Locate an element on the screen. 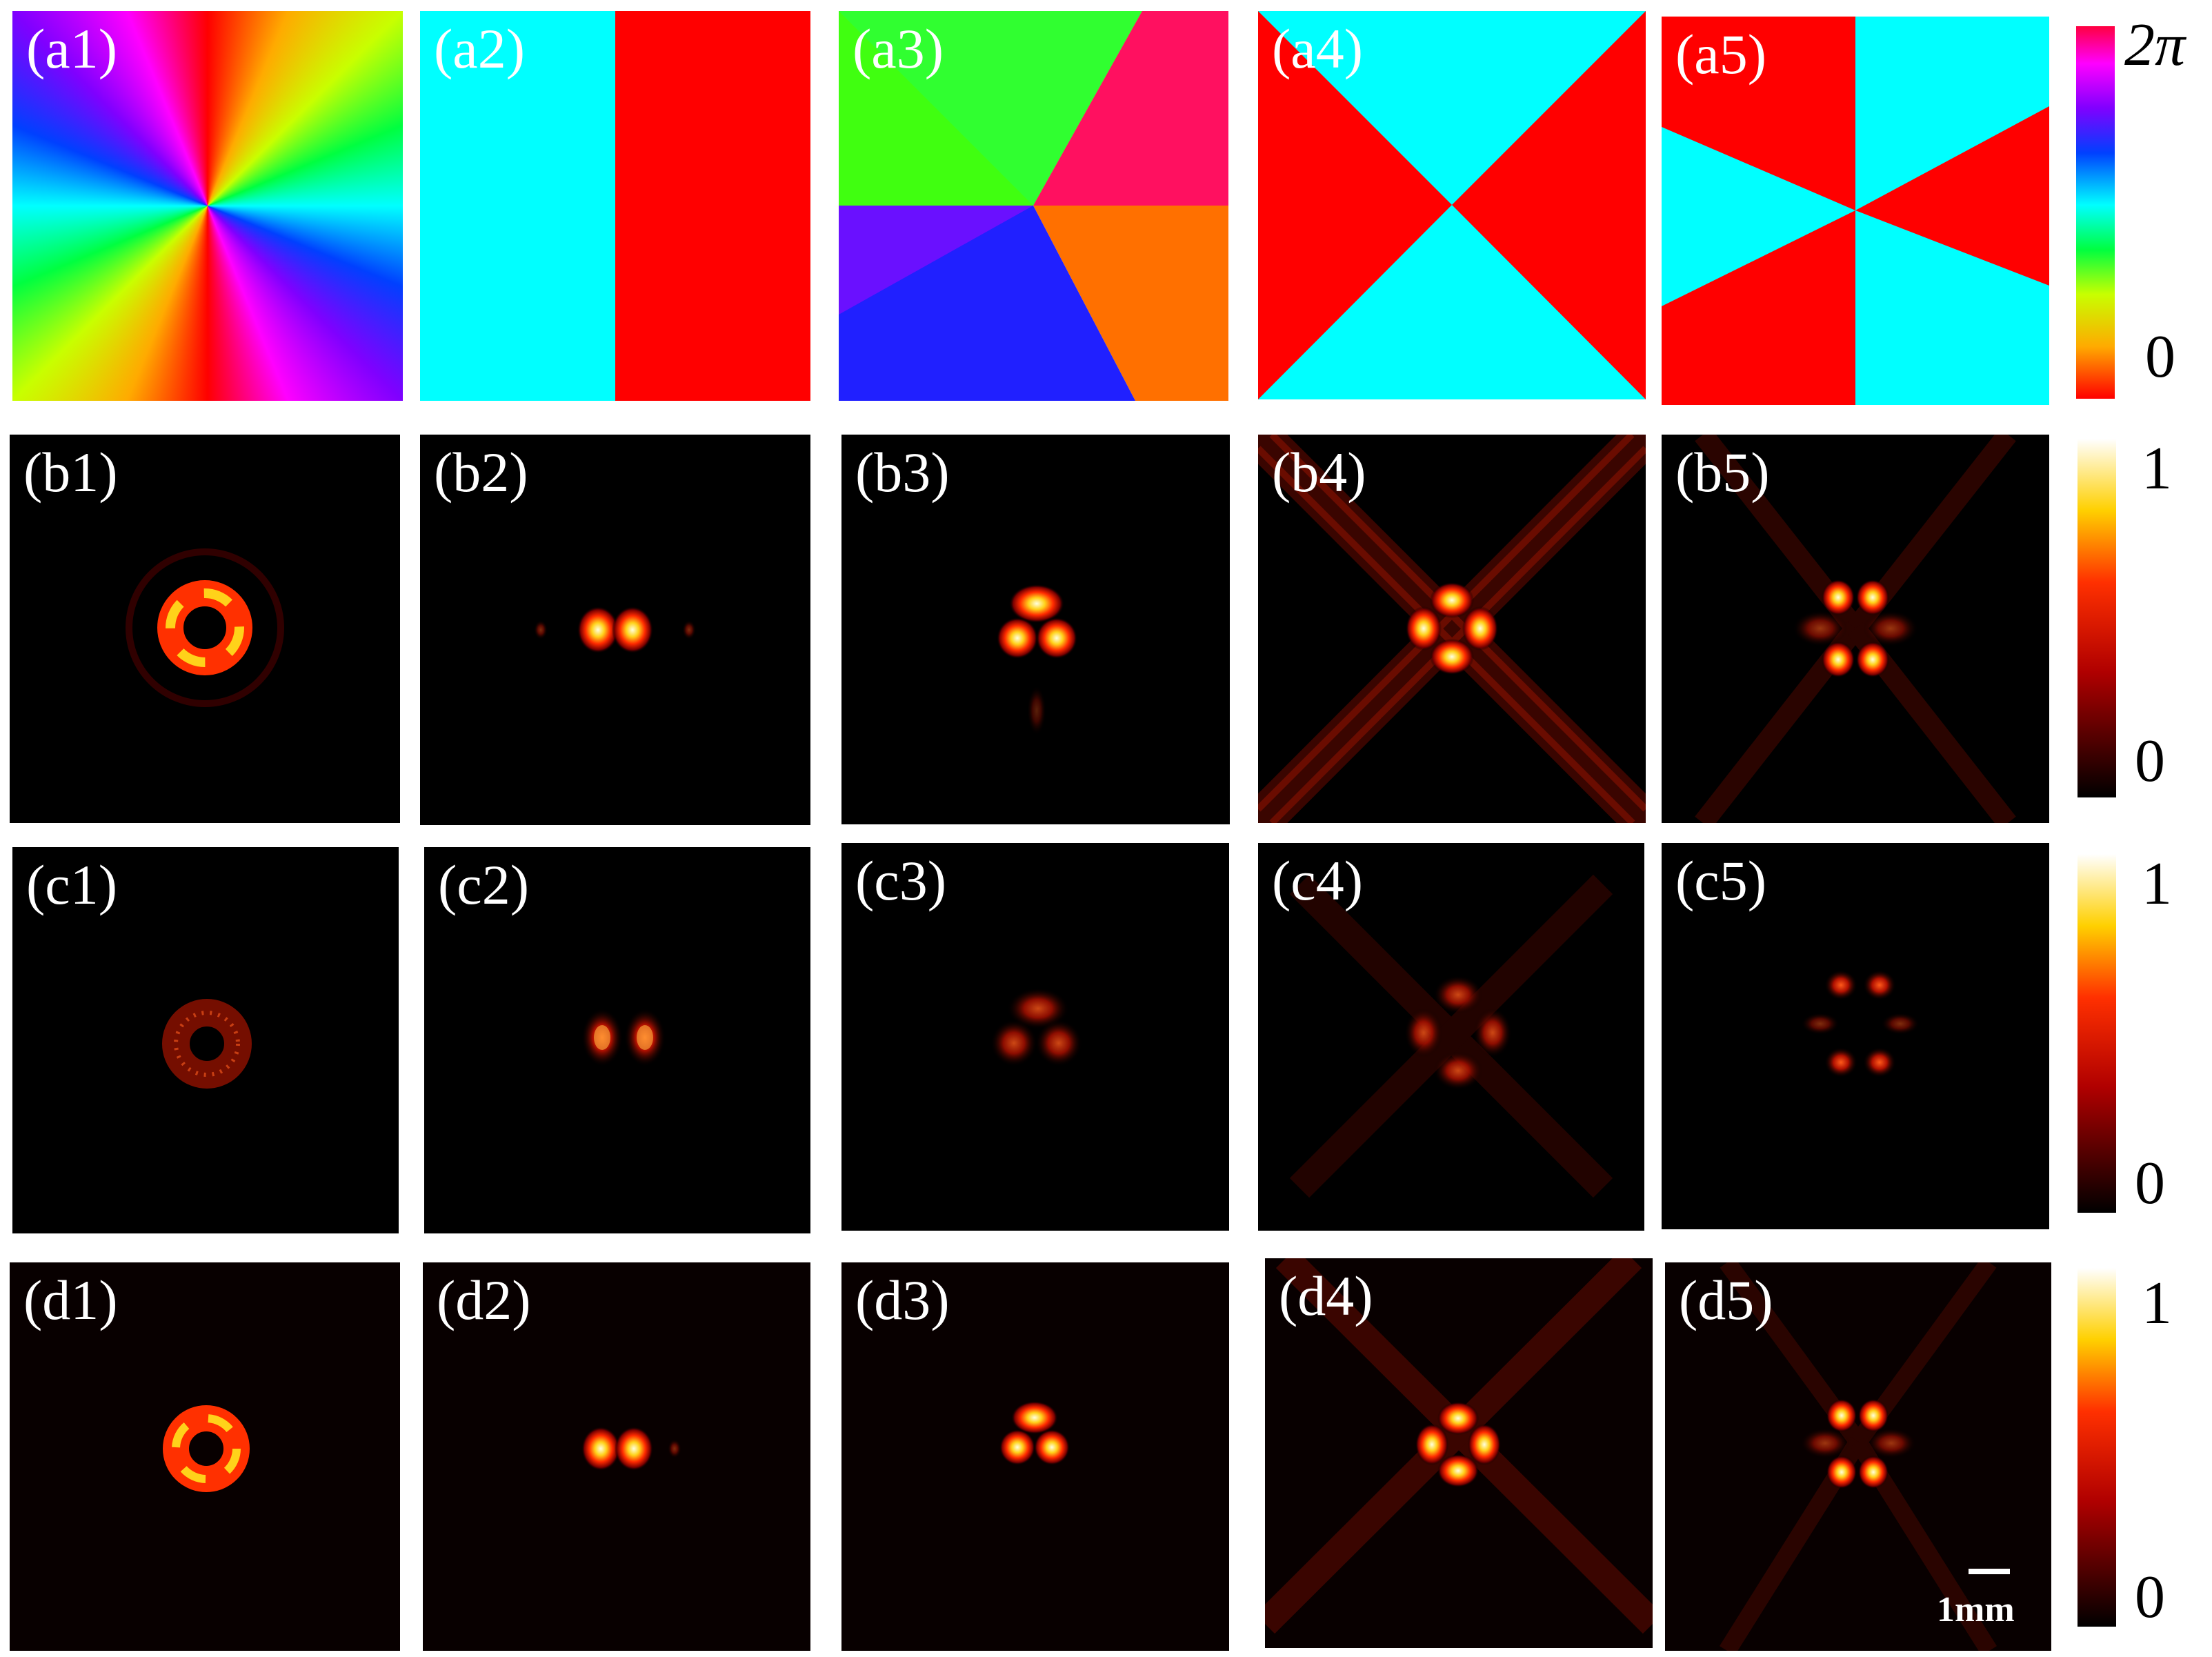  phase-panel-a4: (a4) is located at coordinates (1452, 205).